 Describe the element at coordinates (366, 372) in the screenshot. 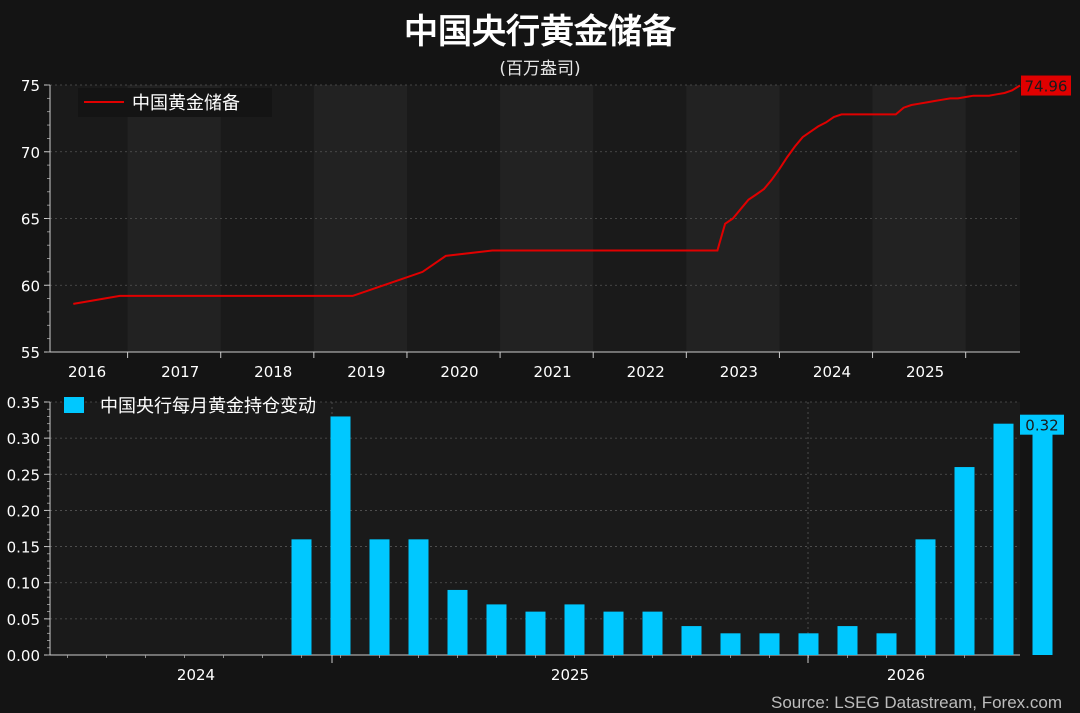

I see `x-tick-label: 2019` at that location.